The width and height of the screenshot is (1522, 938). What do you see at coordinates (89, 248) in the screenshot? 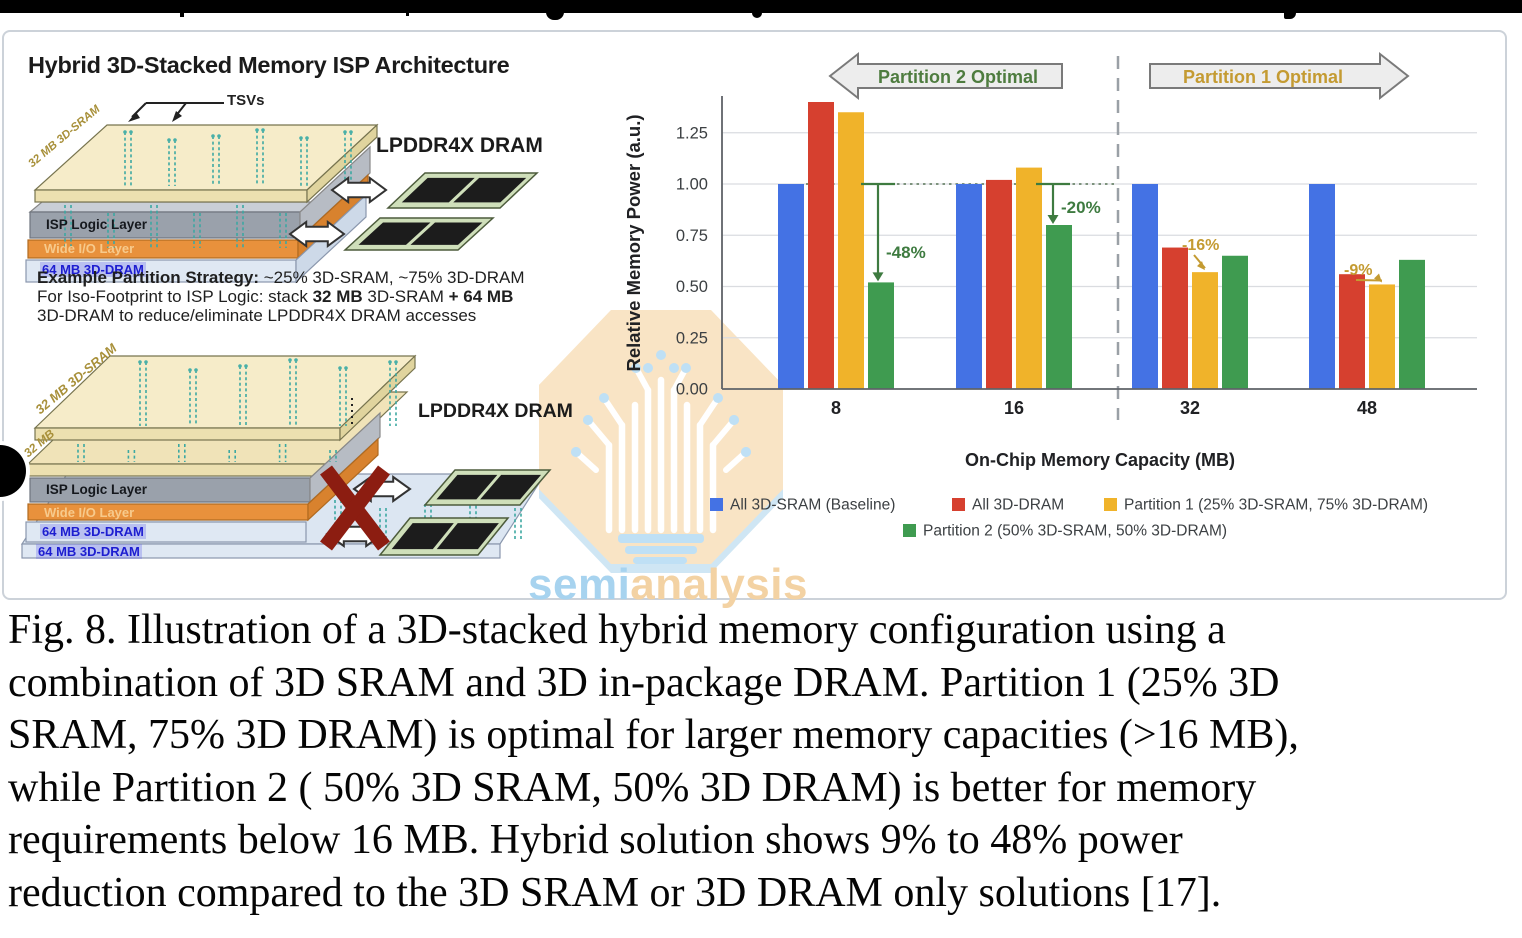
I see `stack1-io-layer-label: Wide I/O Layer` at bounding box center [89, 248].